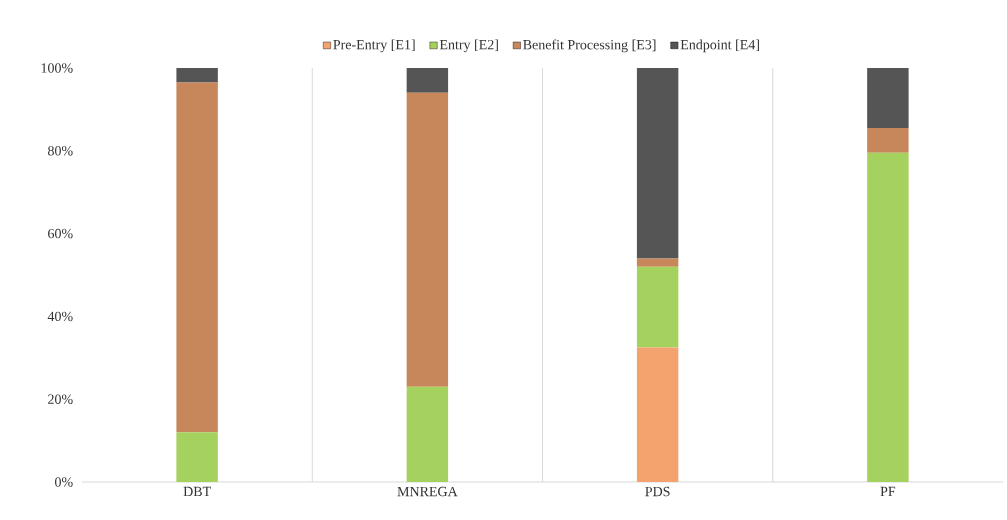  Describe the element at coordinates (197, 491) in the screenshot. I see `x-tick-label: DBT` at that location.